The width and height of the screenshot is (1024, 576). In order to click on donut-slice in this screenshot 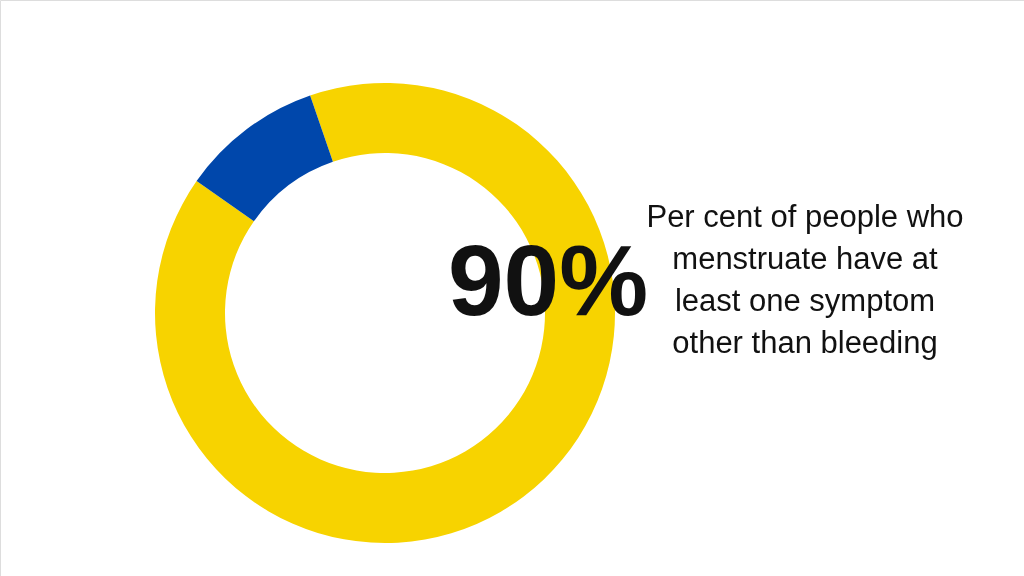, I will do `click(264, 158)`.